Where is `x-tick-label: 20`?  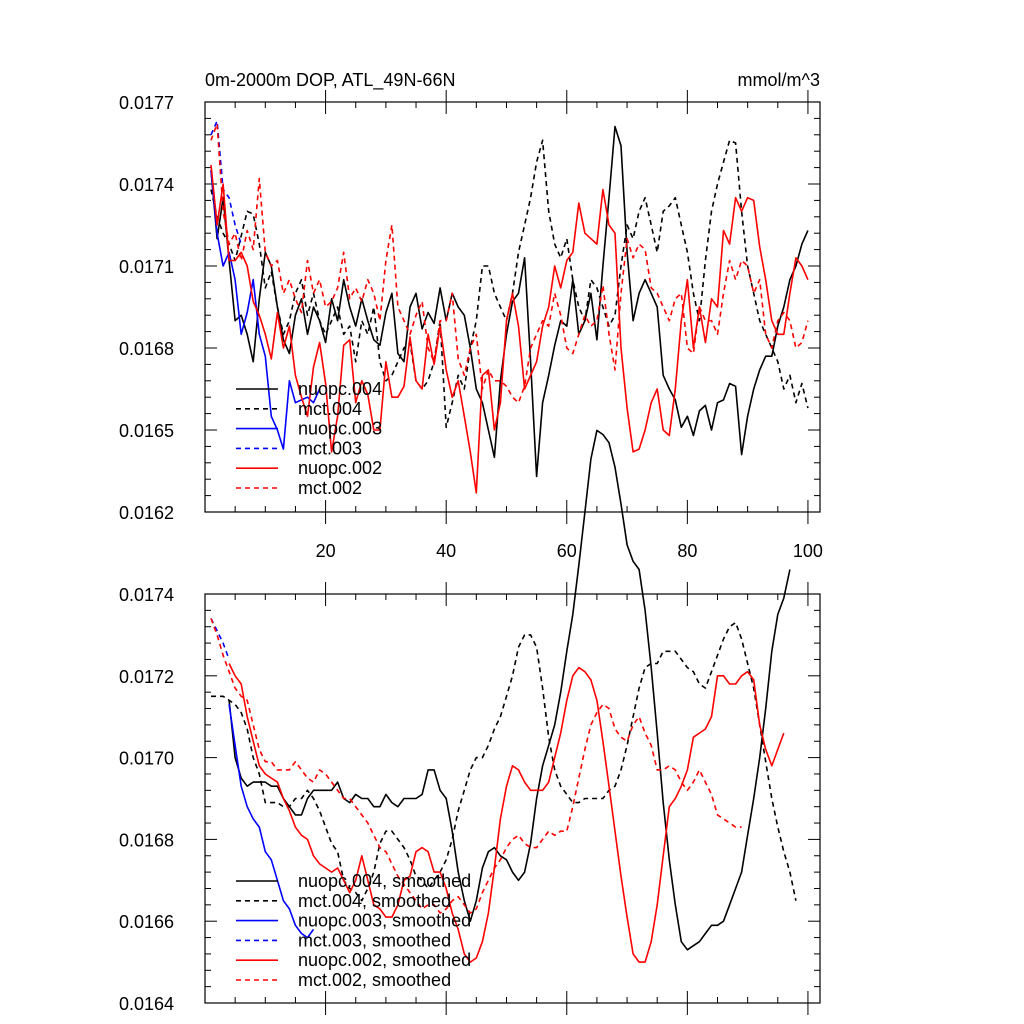 x-tick-label: 20 is located at coordinates (326, 551).